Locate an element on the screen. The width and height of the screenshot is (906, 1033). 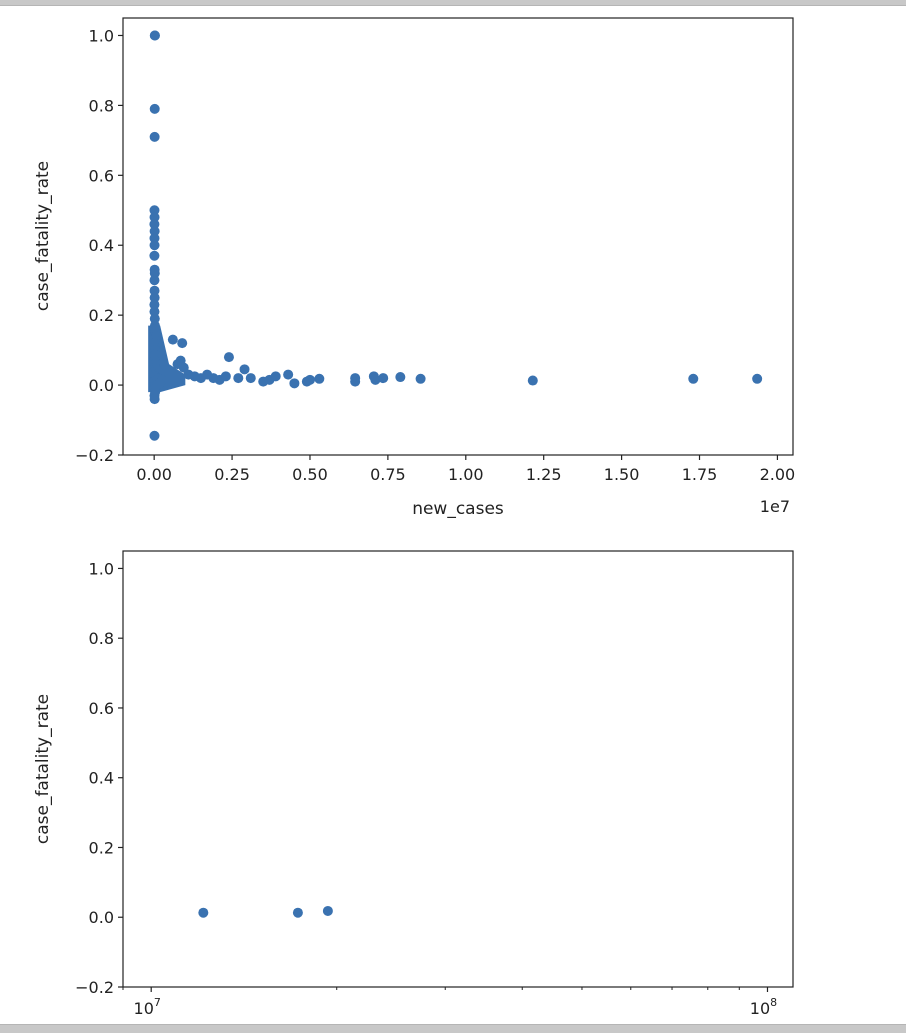
x-tick-label: 0.50 is located at coordinates (310, 474).